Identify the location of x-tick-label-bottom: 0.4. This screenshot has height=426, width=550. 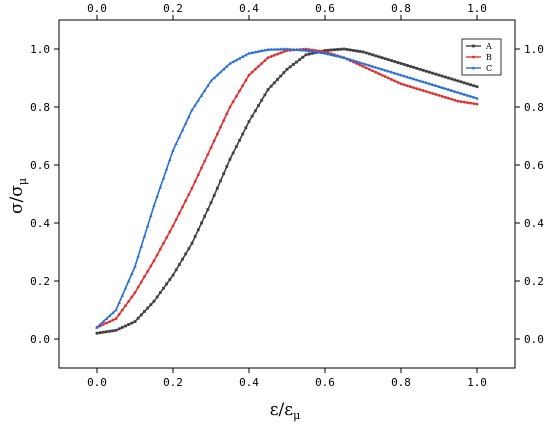
(249, 382).